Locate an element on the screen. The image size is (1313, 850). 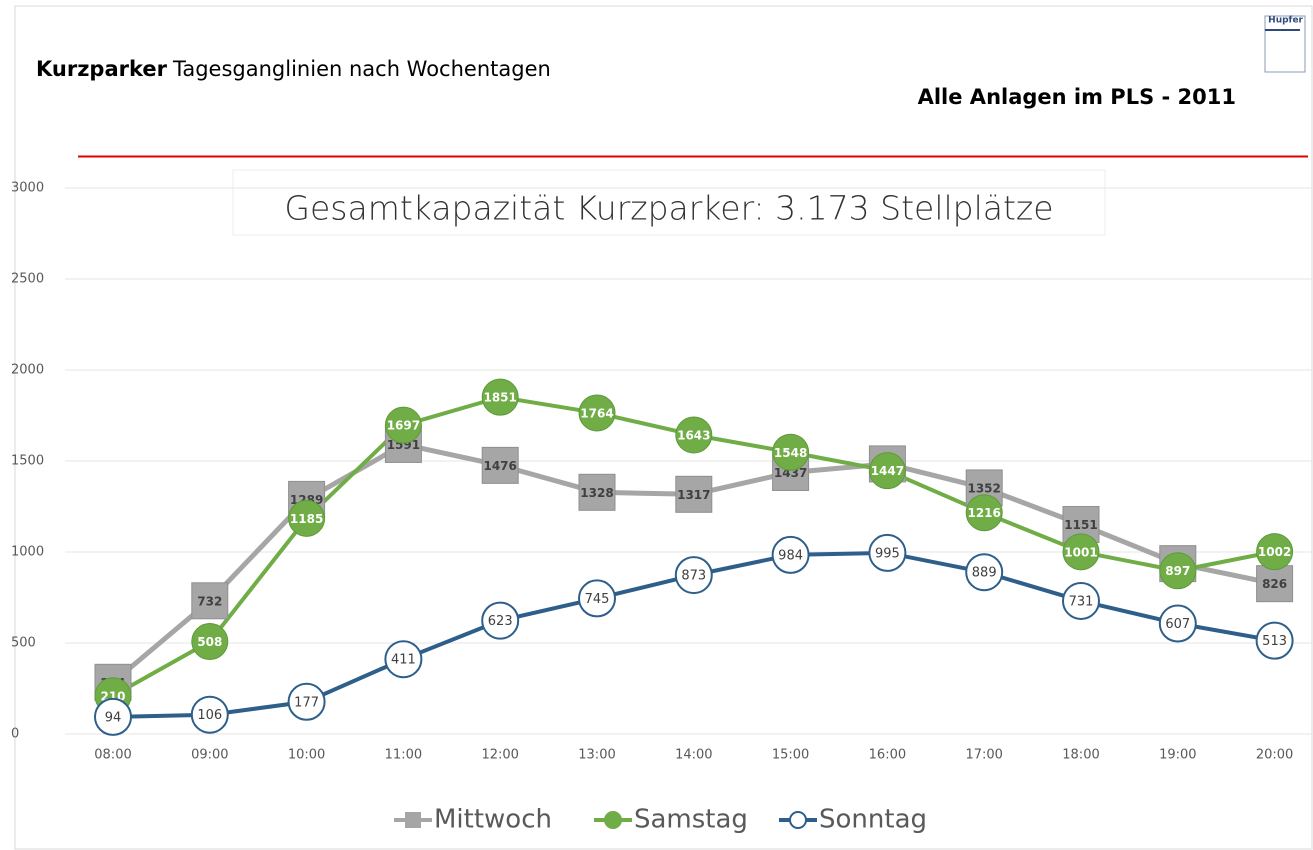
data-label: 1447 is located at coordinates (887, 471).